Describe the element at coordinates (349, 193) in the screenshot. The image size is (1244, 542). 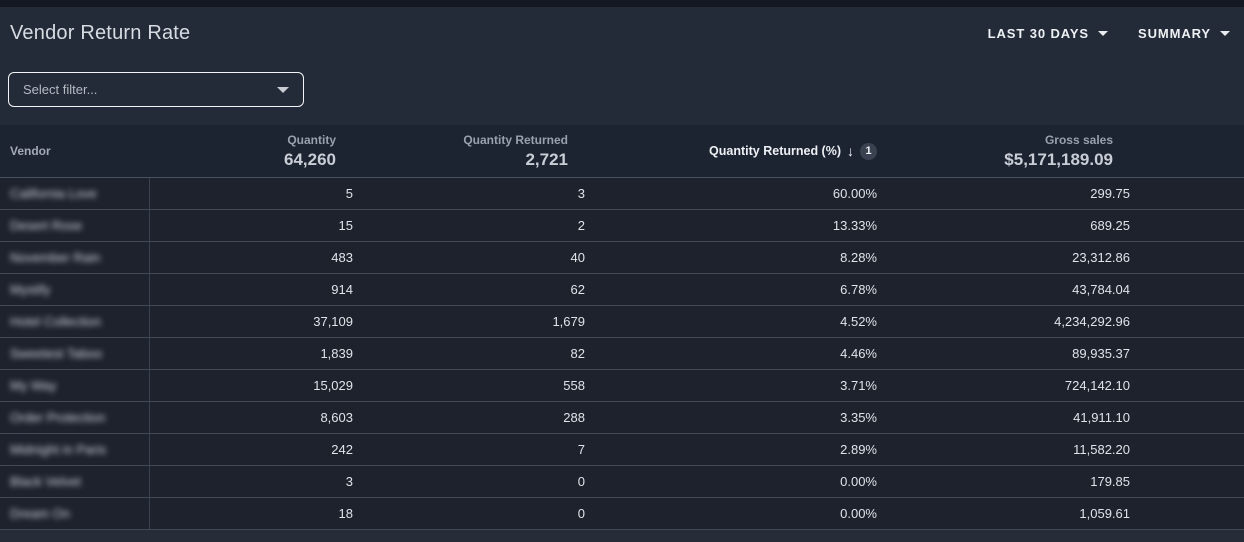
I see `quantity-cell: 5` at that location.